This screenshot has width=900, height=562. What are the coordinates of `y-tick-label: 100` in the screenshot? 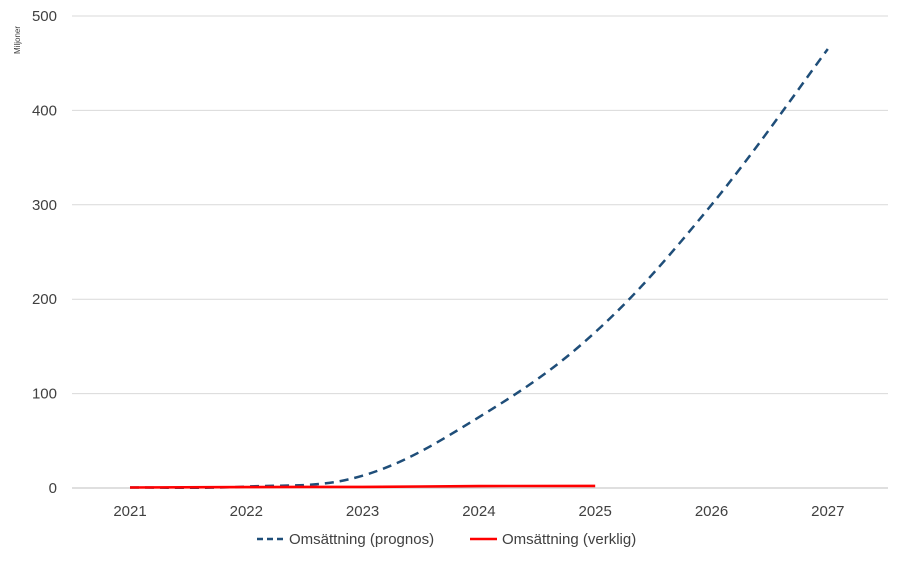 It's located at (44, 394).